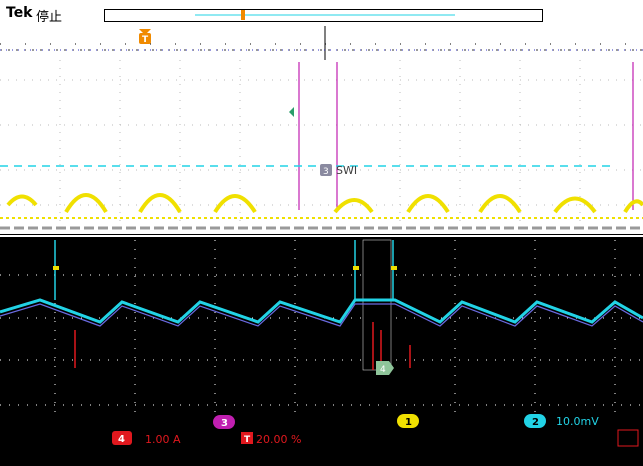  I want to click on ch4-status-badge, so click(122, 438).